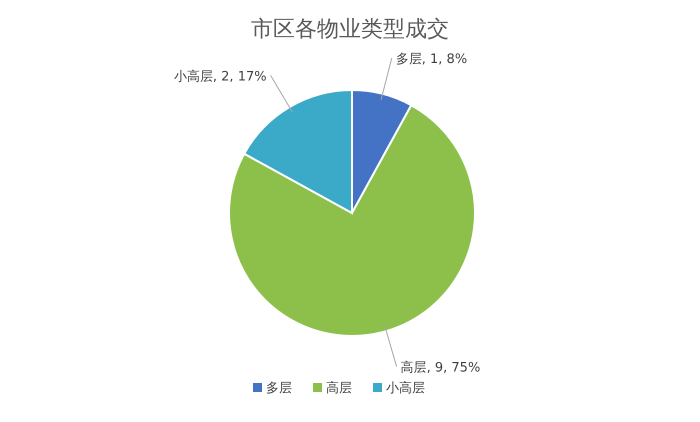 This screenshot has width=700, height=422. What do you see at coordinates (440, 368) in the screenshot?
I see `data-label: 高层, 9, 75%` at bounding box center [440, 368].